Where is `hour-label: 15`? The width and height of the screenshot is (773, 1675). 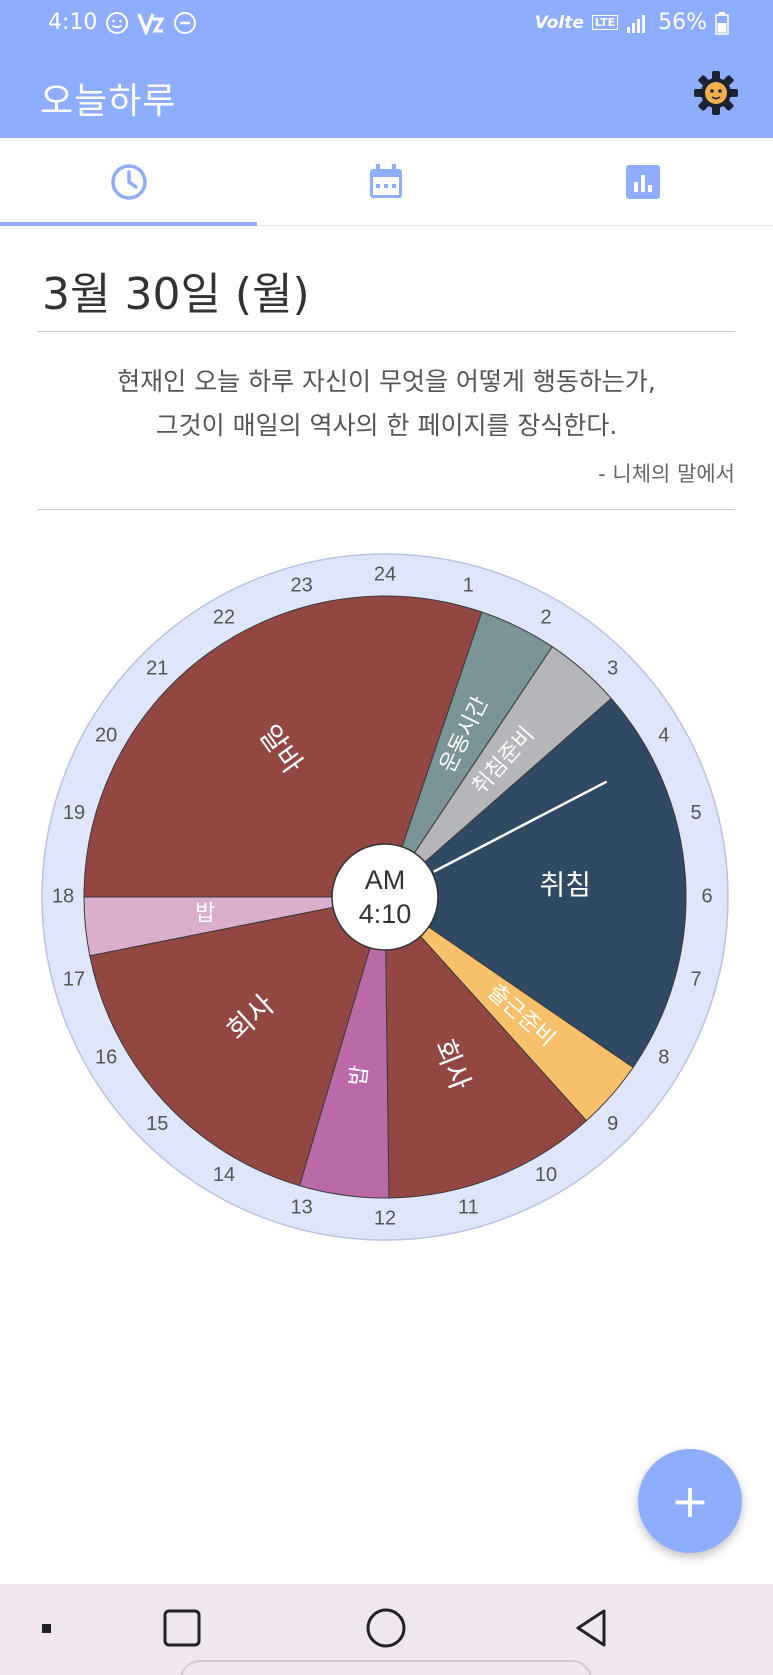 hour-label: 15 is located at coordinates (157, 1124).